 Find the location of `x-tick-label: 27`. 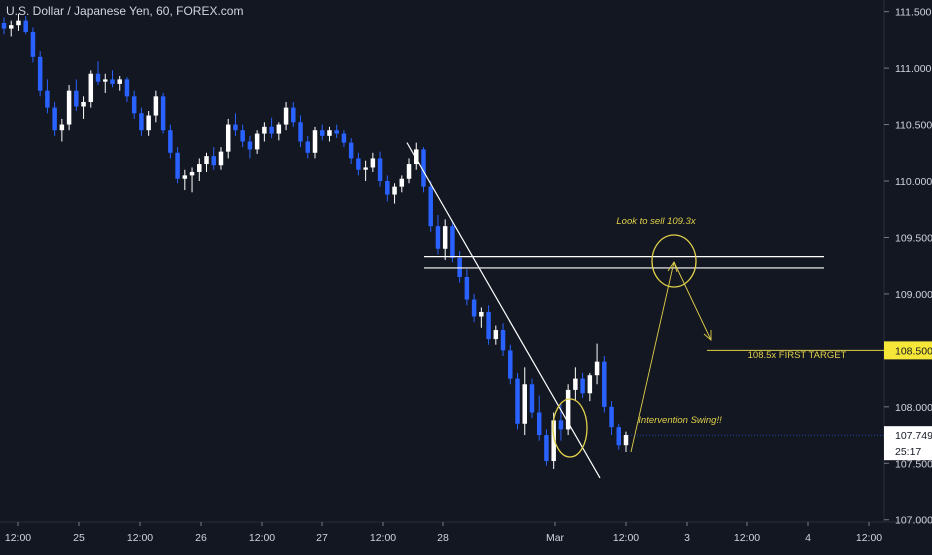

x-tick-label: 27 is located at coordinates (322, 538).